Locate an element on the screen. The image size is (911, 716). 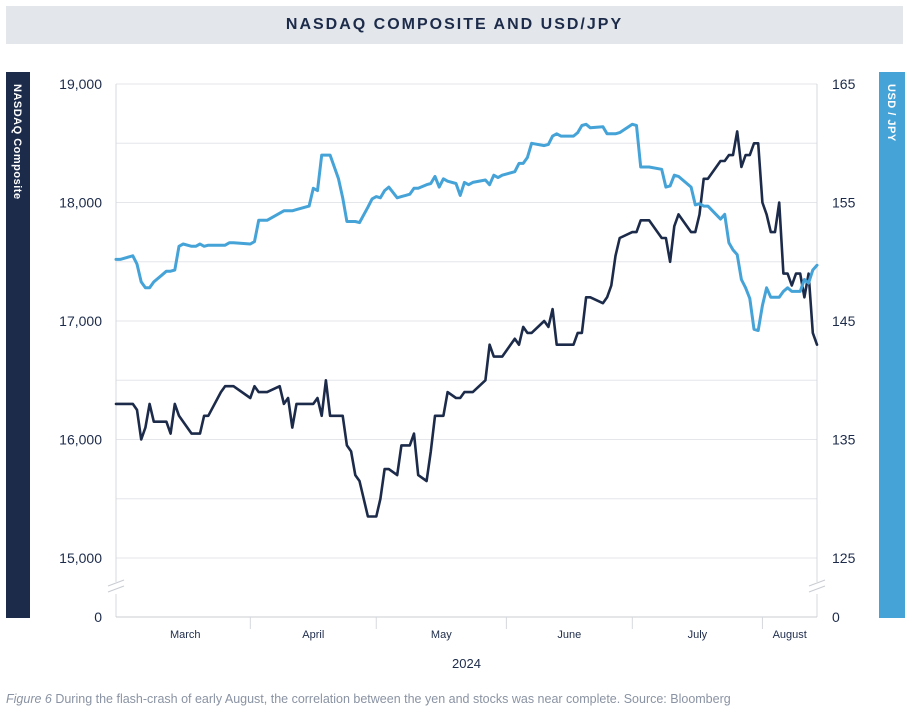
right-tick-label: 125 is located at coordinates (844, 558).